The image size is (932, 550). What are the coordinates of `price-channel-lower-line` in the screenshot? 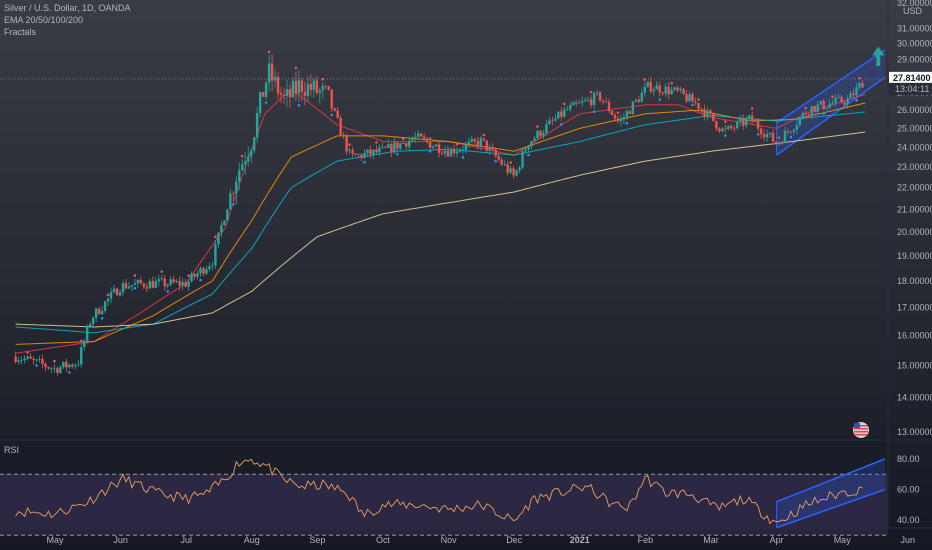 It's located at (831, 116).